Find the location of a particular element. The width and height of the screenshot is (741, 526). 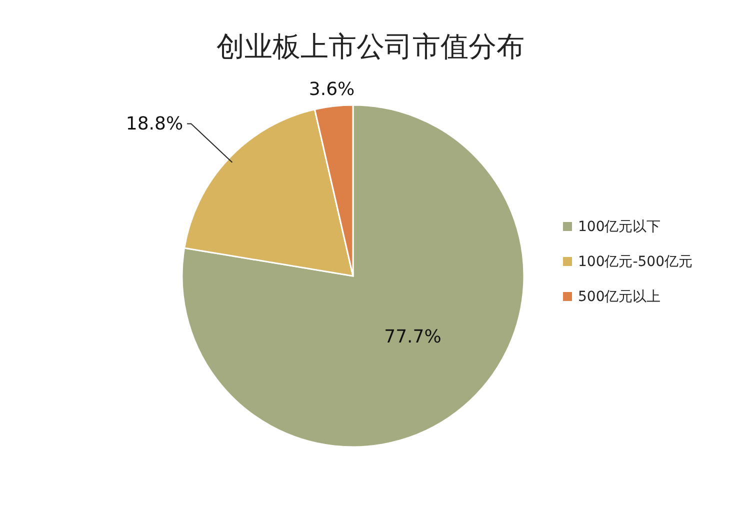

chart-title: 创业板上市公司市值分布 is located at coordinates (370, 46).